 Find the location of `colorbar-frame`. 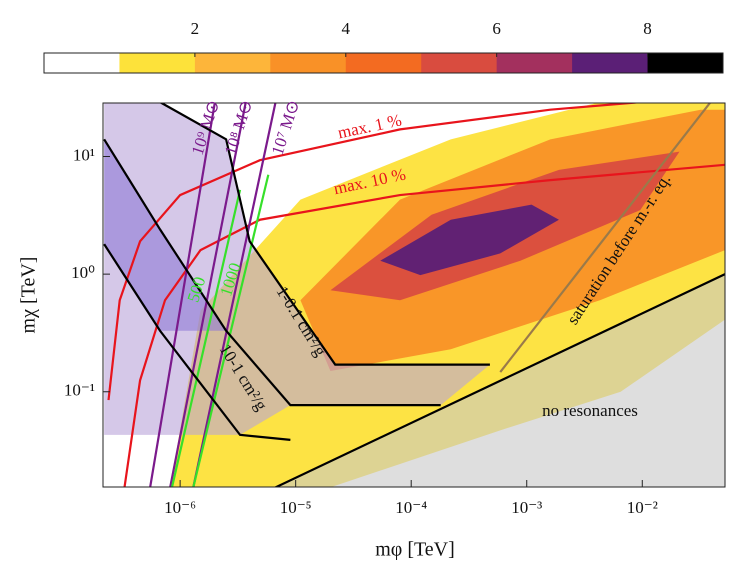

colorbar-frame is located at coordinates (383, 63).